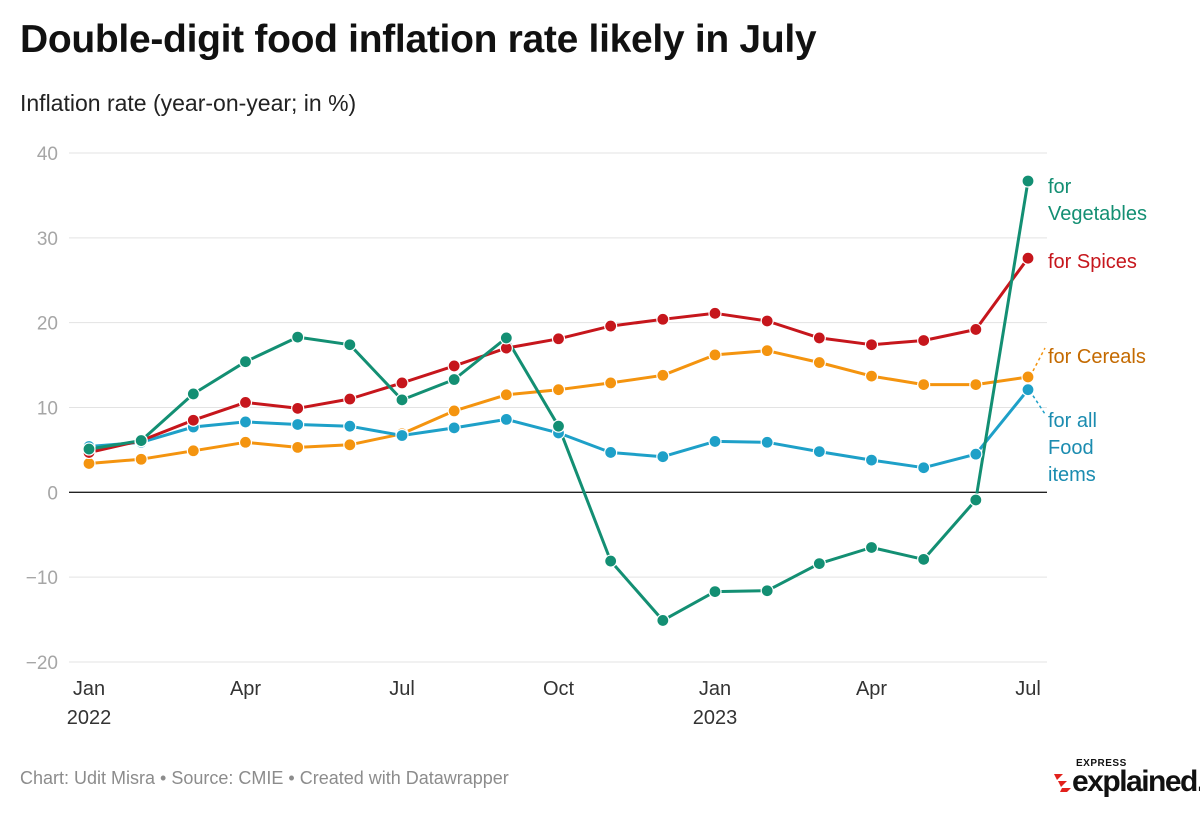 This screenshot has width=1200, height=813. What do you see at coordinates (404, 778) in the screenshot?
I see `footer-tool: Created with Datawrapper` at bounding box center [404, 778].